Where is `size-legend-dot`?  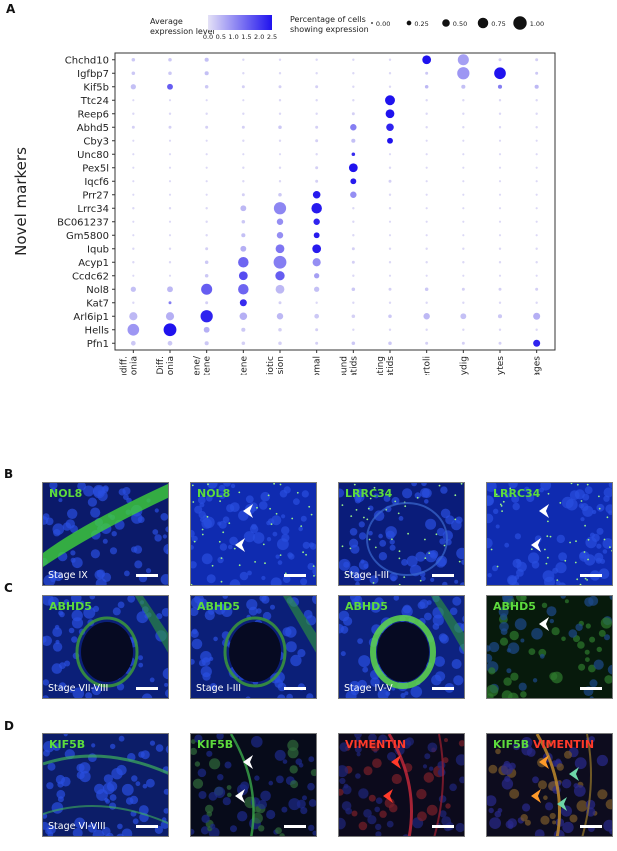
size-legend-dot is located at coordinates (520, 23).